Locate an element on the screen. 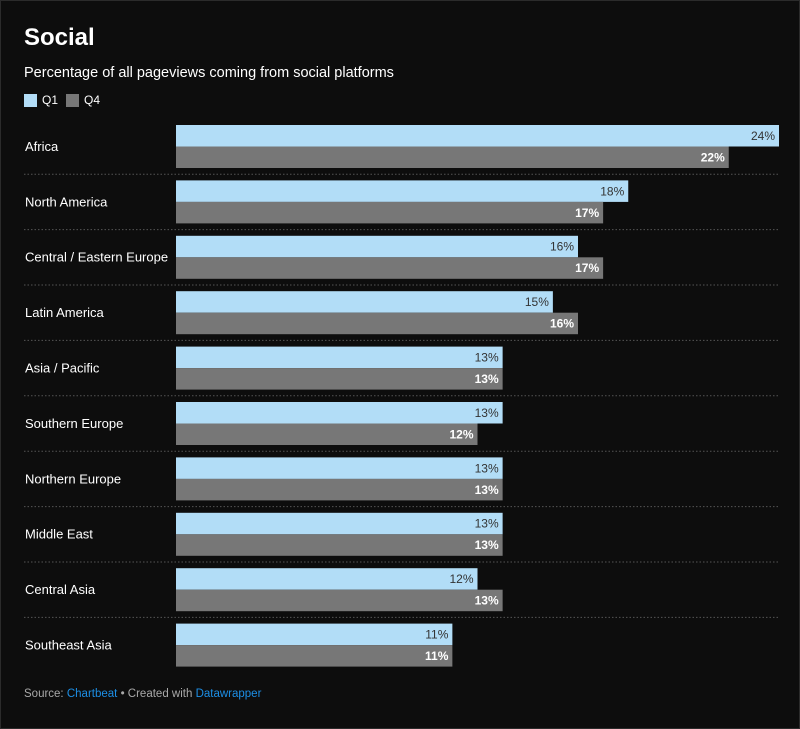 Image resolution: width=800 pixels, height=729 pixels. value-label-q1-africa: 24% is located at coordinates (763, 136).